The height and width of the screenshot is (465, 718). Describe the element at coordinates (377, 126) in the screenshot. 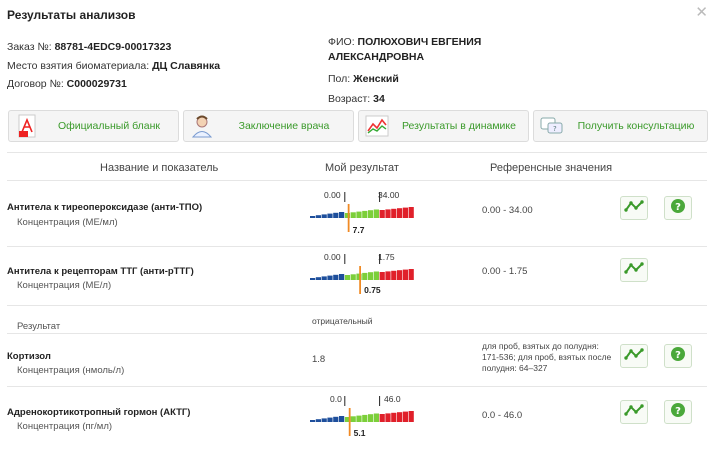

I see `chart-icon` at that location.